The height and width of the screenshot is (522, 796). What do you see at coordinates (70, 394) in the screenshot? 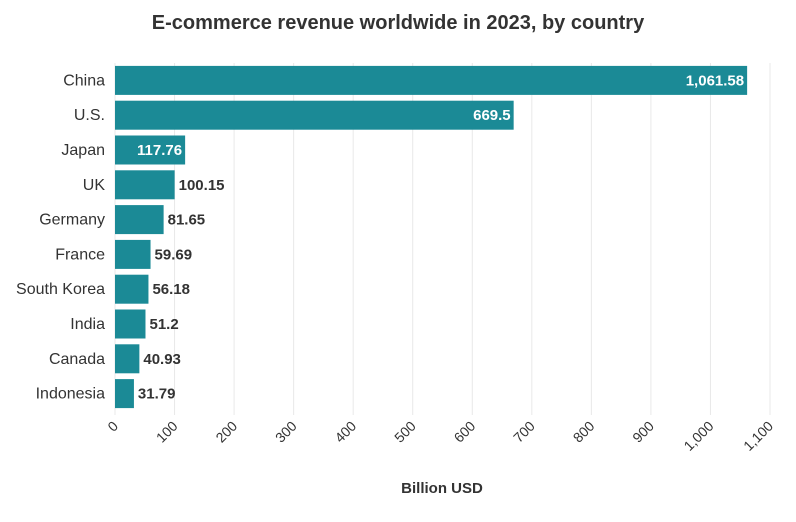
I see `category-label: Indonesia` at bounding box center [70, 394].